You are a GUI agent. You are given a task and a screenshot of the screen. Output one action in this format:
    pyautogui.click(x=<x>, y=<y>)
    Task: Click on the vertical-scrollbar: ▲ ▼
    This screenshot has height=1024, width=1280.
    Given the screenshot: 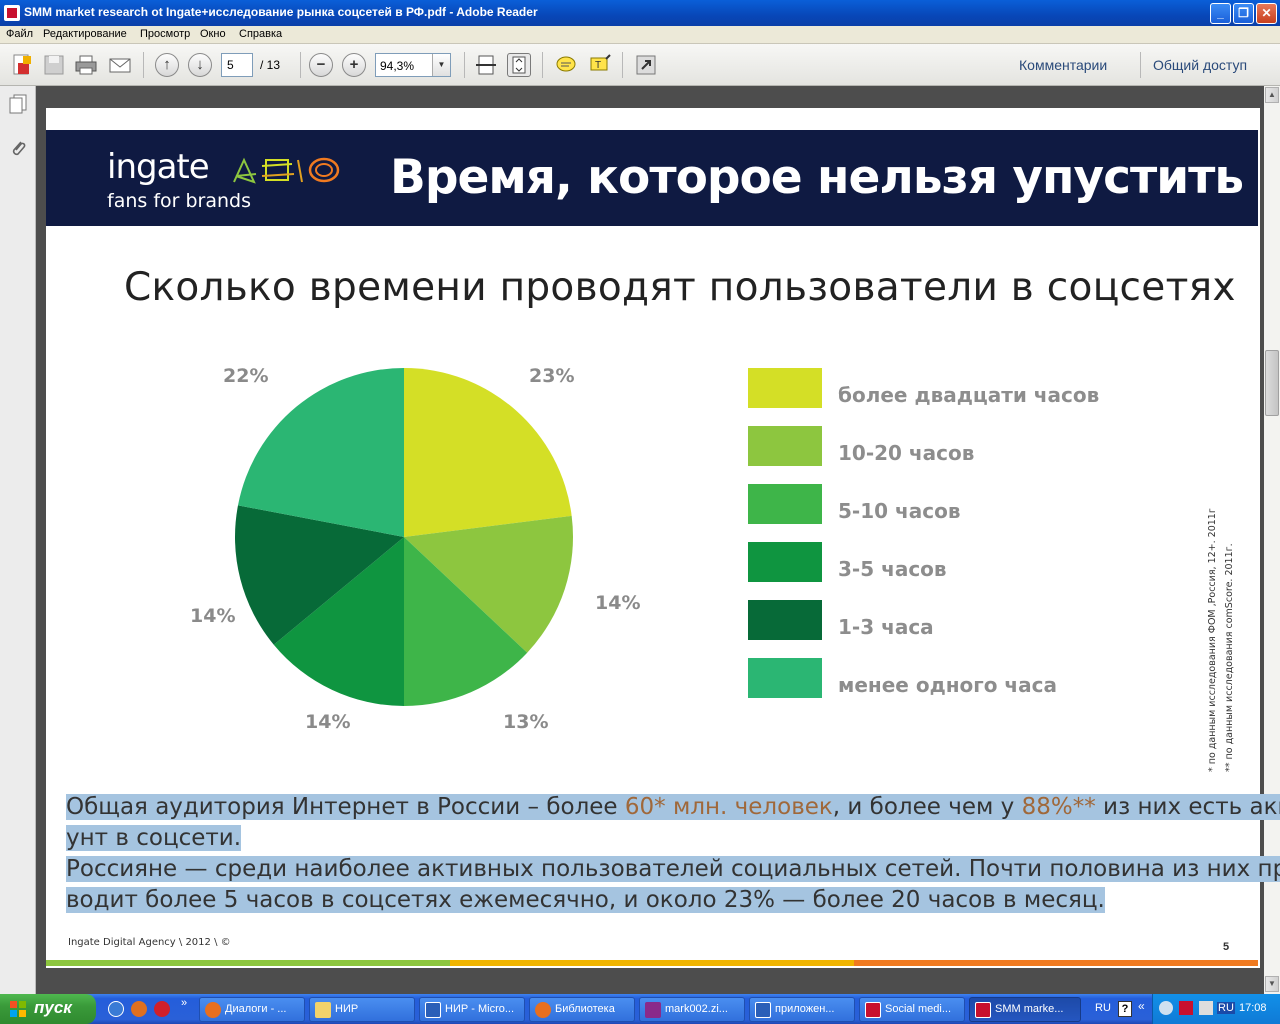 What is the action you would take?
    pyautogui.click(x=1272, y=540)
    